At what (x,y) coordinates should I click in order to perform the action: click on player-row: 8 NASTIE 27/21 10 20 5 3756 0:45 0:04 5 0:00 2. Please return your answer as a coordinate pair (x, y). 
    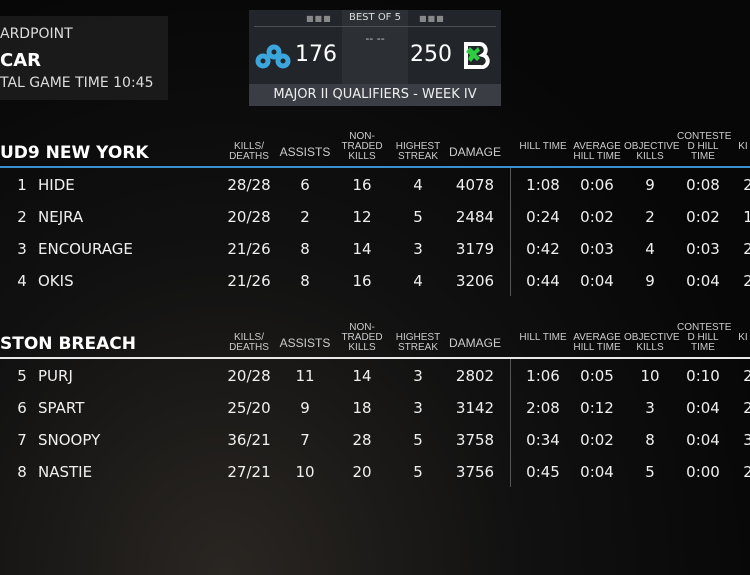
    Looking at the image, I should click on (375, 474).